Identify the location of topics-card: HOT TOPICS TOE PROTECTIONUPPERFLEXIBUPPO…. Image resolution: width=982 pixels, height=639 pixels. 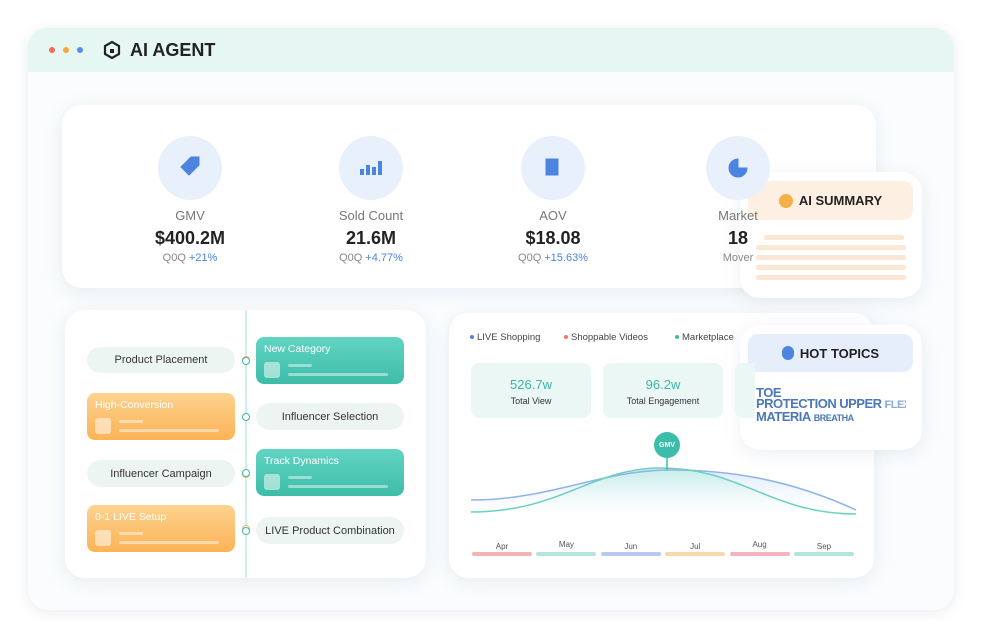
(831, 387).